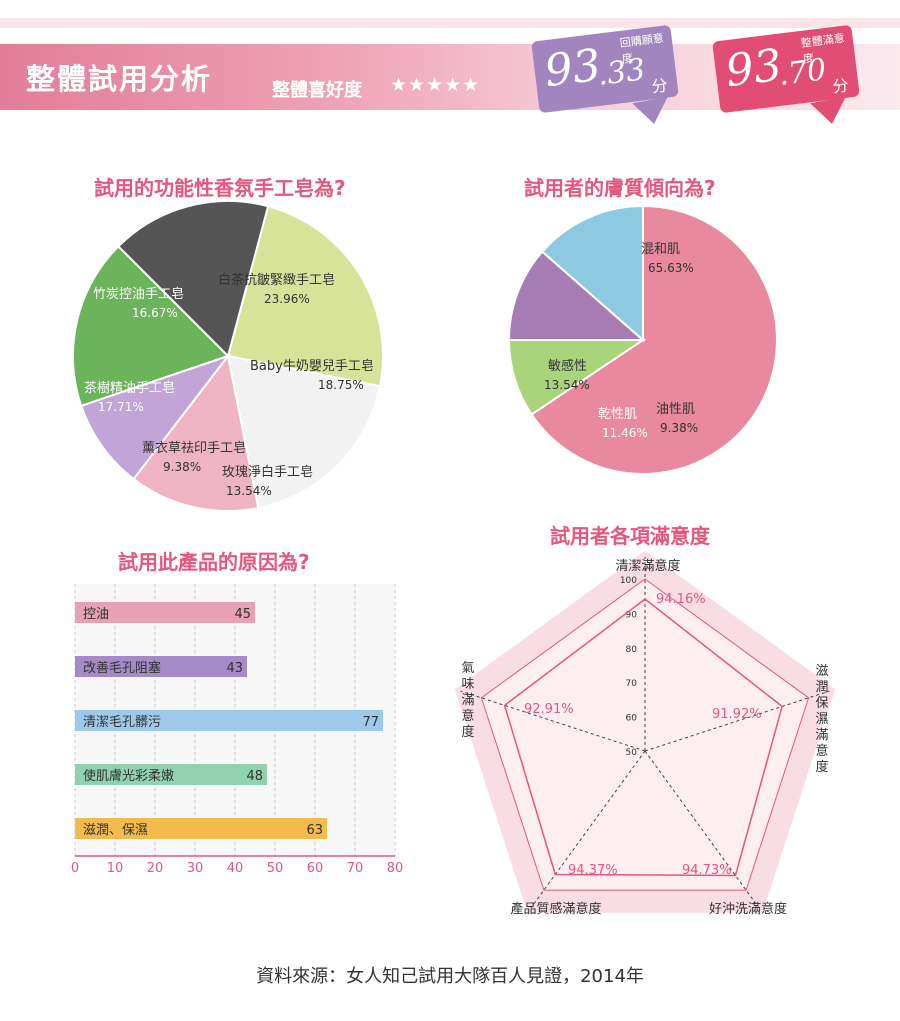 The width and height of the screenshot is (900, 1021). I want to click on page-title: 整體試用分析, so click(119, 79).